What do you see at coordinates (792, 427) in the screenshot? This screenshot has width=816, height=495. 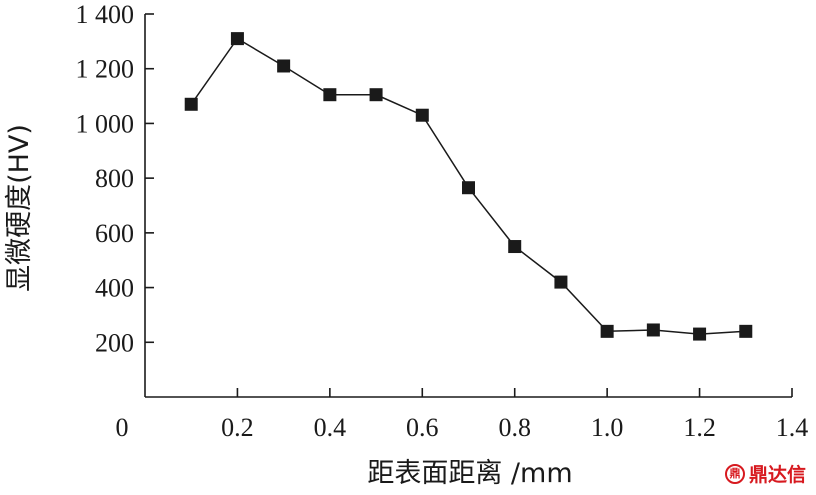 I see `x-tick-label: 1.4` at bounding box center [792, 427].